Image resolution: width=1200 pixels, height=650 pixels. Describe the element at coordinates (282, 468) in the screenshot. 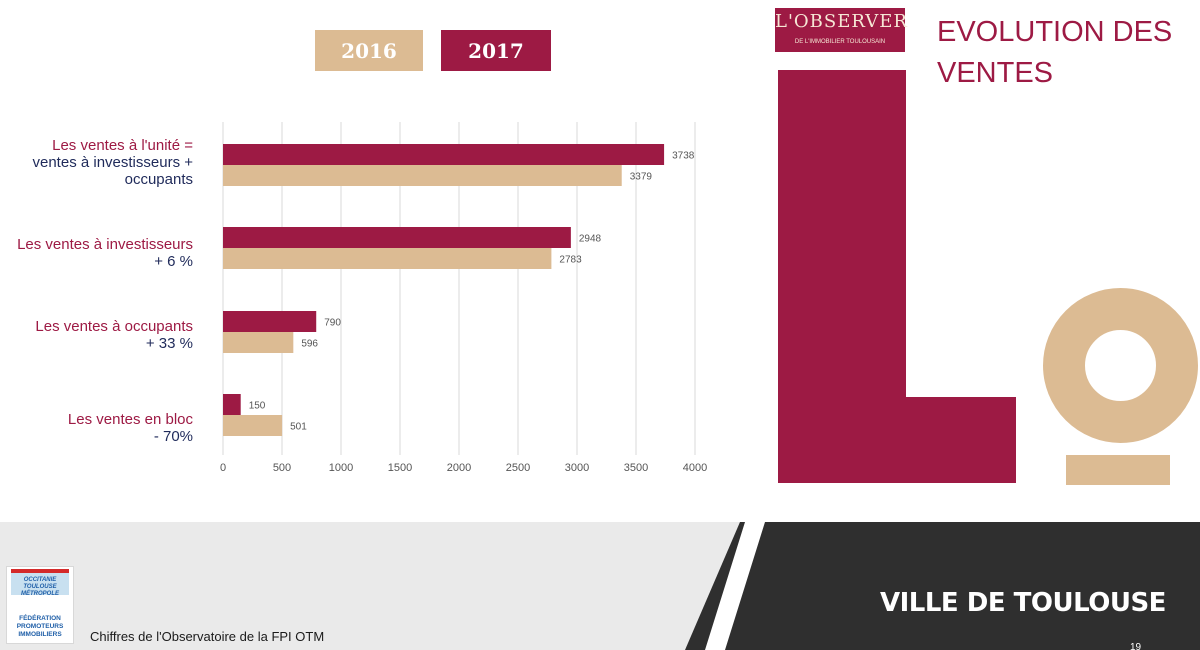

I see `x-tick-label: 500` at that location.